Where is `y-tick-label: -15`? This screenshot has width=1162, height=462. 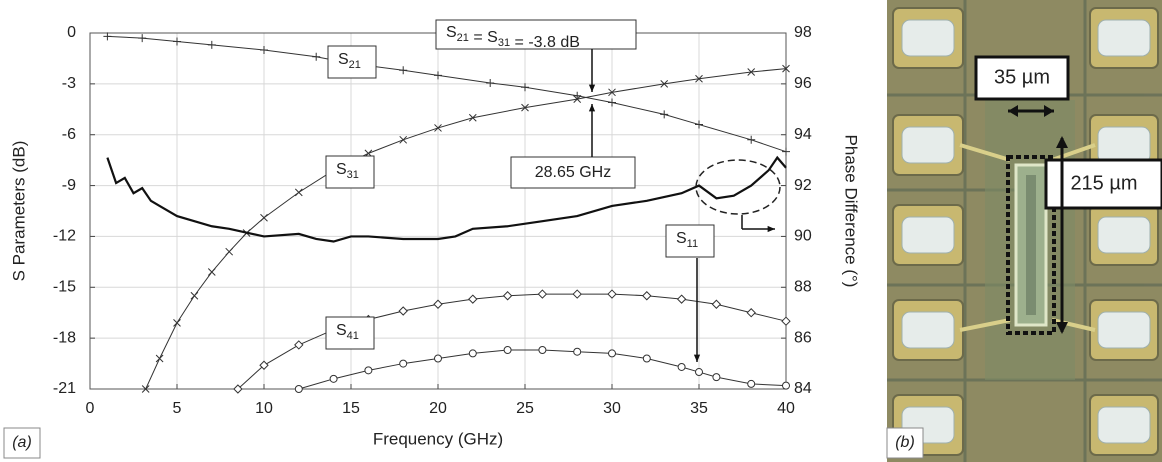
y-tick-label: -15 is located at coordinates (64, 287).